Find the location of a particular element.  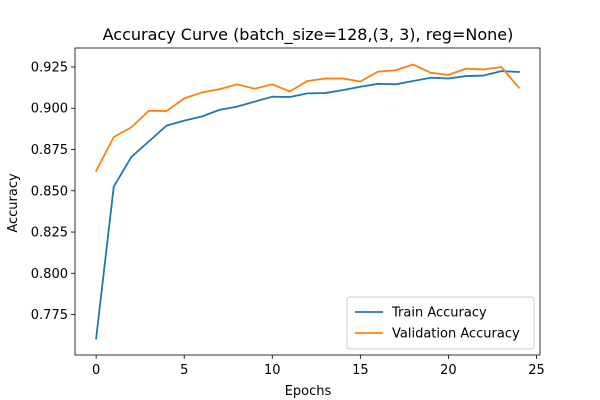

y-tick-label: 0.900 is located at coordinates (49, 109).